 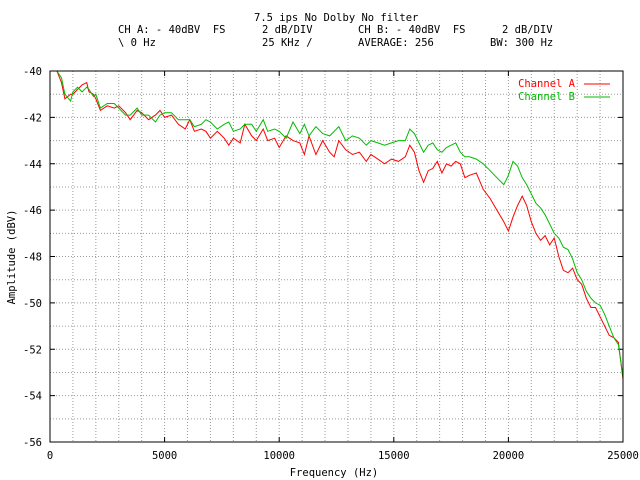 I want to click on chart-title: 7.5 ips No Dolby No filter, so click(x=336, y=18).